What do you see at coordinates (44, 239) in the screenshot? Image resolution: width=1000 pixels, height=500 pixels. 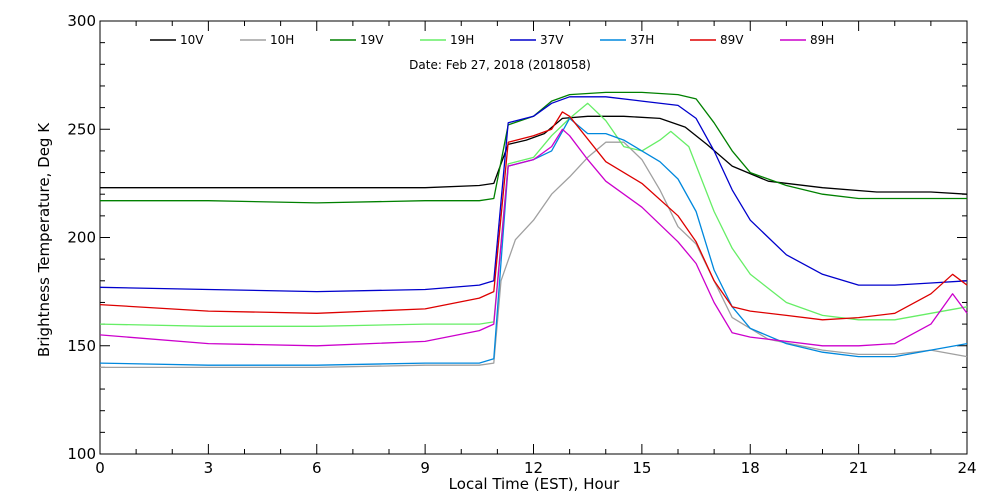 I see `y-axis-title: Brightness Temperature, Deg K` at bounding box center [44, 239].